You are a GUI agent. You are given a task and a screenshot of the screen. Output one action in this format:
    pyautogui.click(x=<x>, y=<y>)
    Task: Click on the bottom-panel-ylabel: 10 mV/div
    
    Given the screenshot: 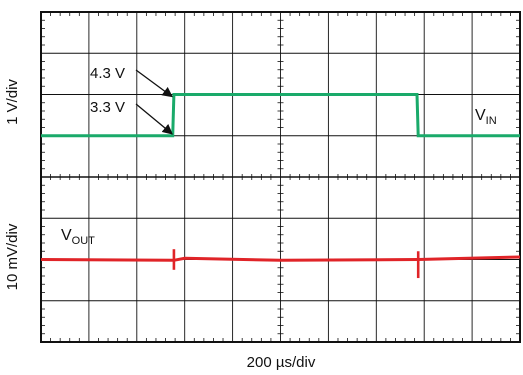 What is the action you would take?
    pyautogui.click(x=12, y=256)
    